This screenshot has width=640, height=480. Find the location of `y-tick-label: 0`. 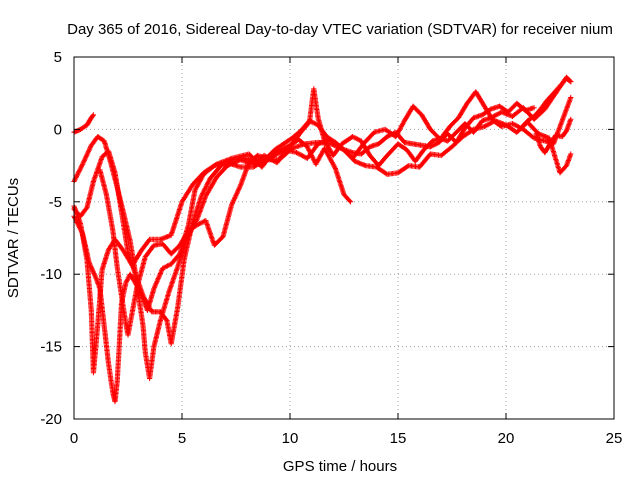

y-tick-label: 0 is located at coordinates (58, 129).